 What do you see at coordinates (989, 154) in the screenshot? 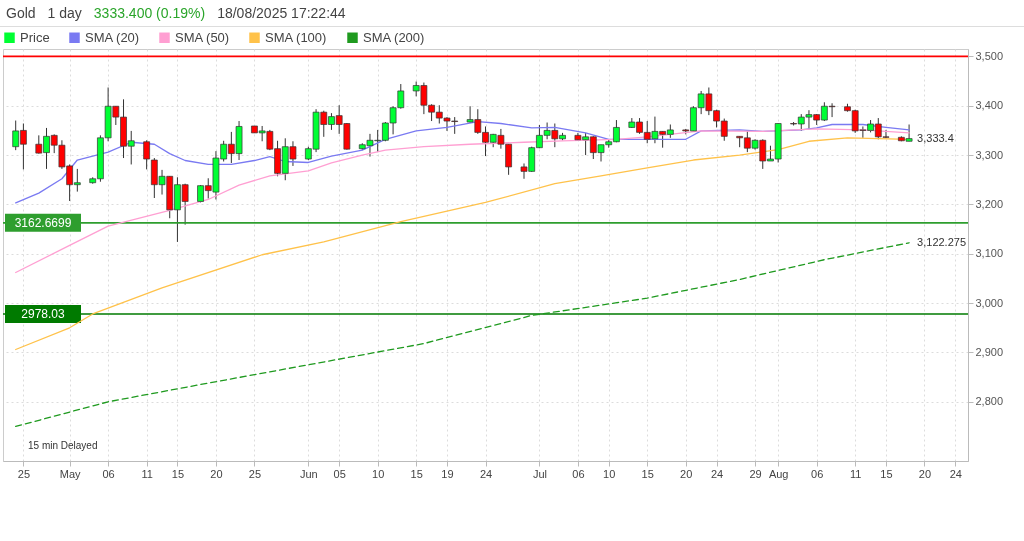
I see `y-tick-label: 3,300` at bounding box center [989, 154].